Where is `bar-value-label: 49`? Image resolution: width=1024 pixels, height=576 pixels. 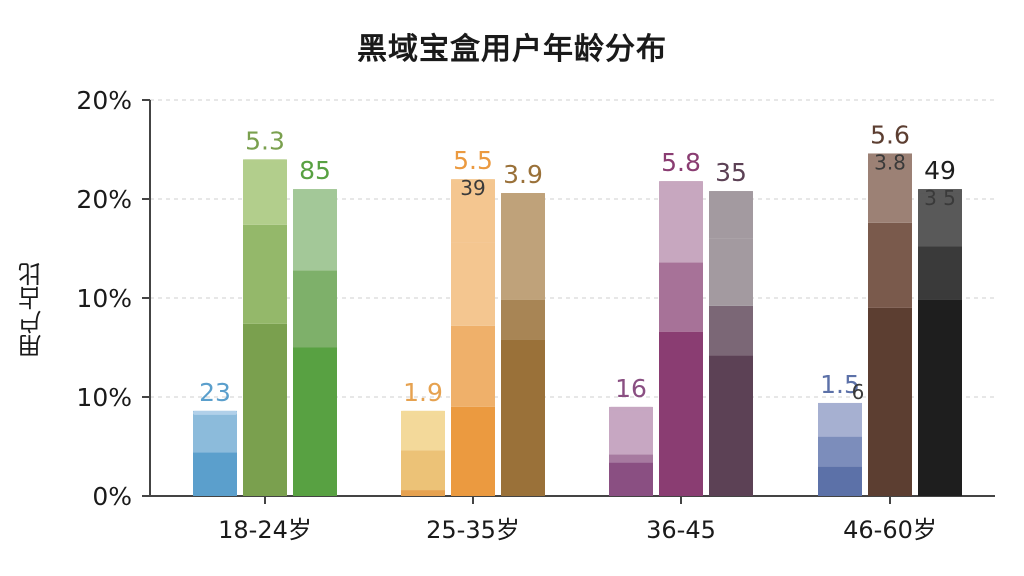
bar-value-label: 49 is located at coordinates (940, 170).